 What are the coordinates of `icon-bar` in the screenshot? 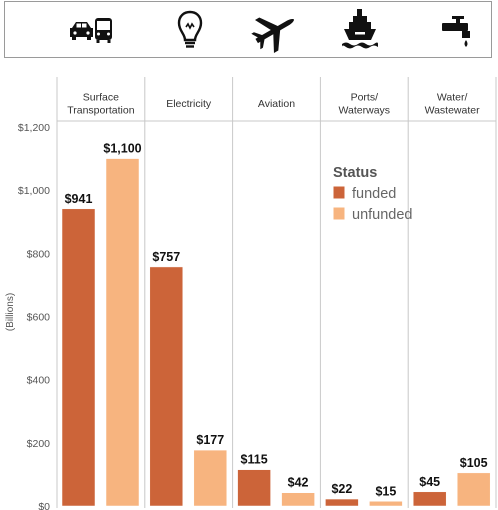 It's located at (248, 29).